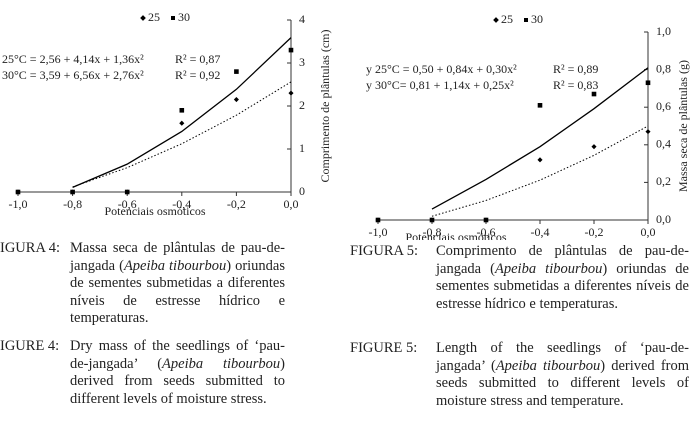 The height and width of the screenshot is (425, 692). I want to click on caption-label: FIGURE 5:, so click(384, 348).